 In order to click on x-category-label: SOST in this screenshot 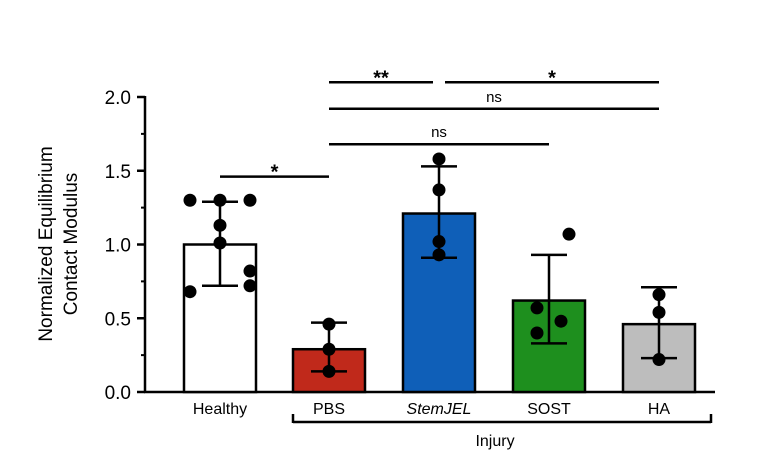, I will do `click(549, 409)`.